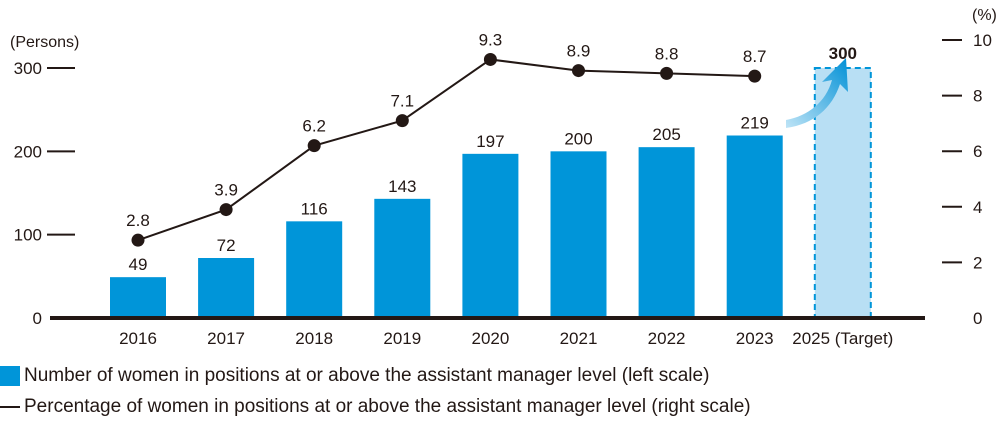  What do you see at coordinates (984, 15) in the screenshot?
I see `right-axis-unit: (%)` at bounding box center [984, 15].